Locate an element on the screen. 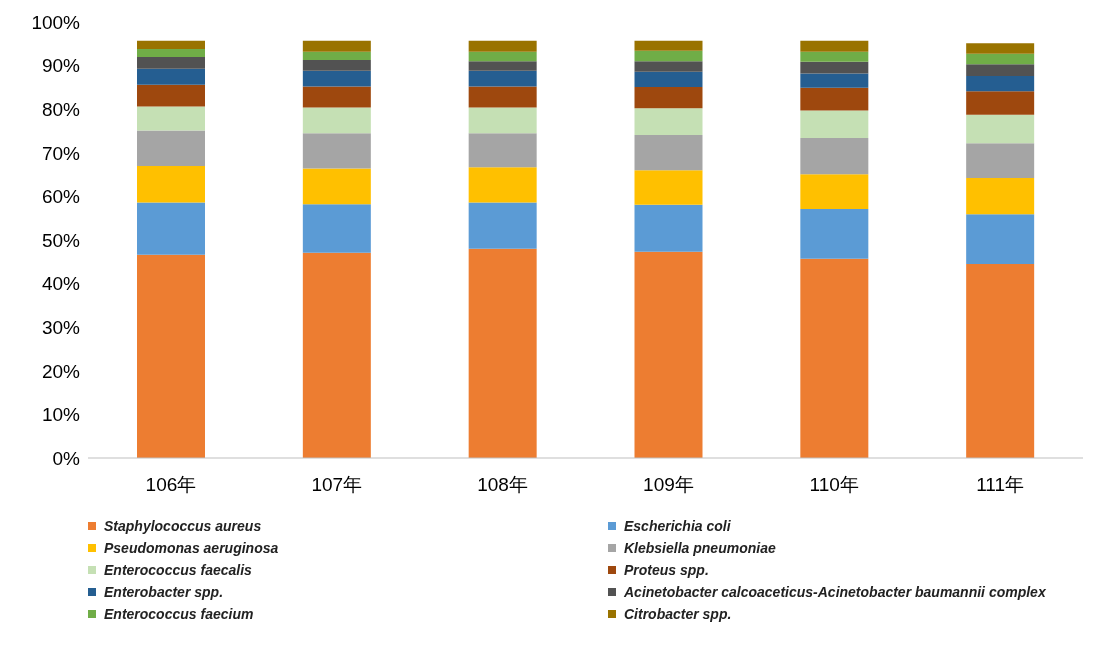  y-tick-label: 100% is located at coordinates (56, 22).